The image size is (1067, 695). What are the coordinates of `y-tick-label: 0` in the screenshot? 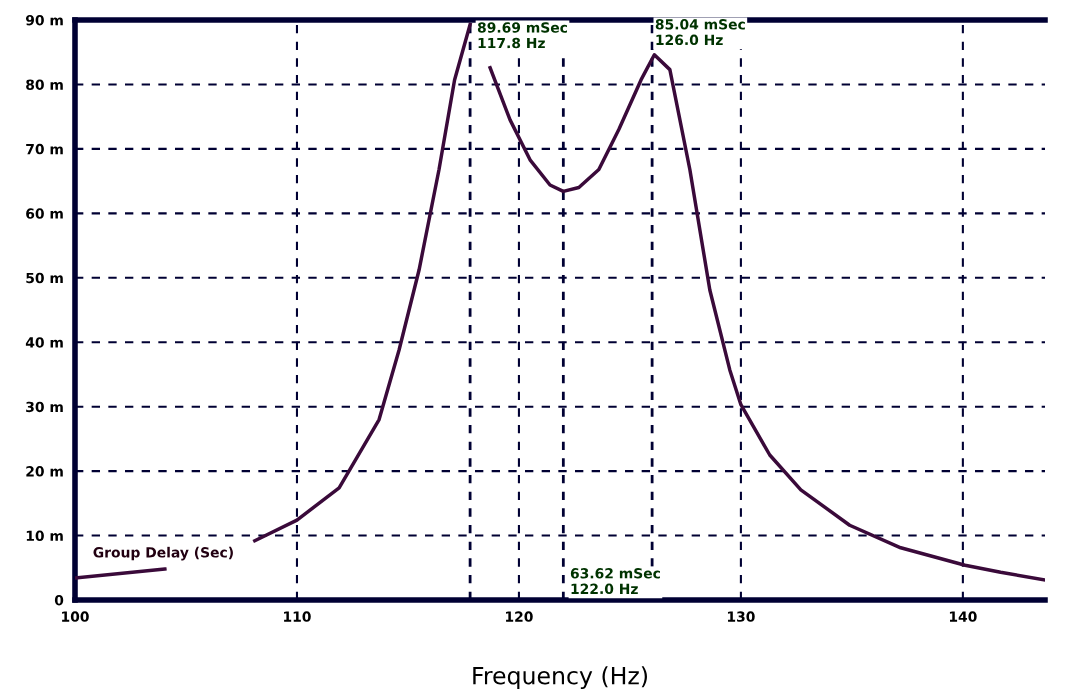 It's located at (59, 600).